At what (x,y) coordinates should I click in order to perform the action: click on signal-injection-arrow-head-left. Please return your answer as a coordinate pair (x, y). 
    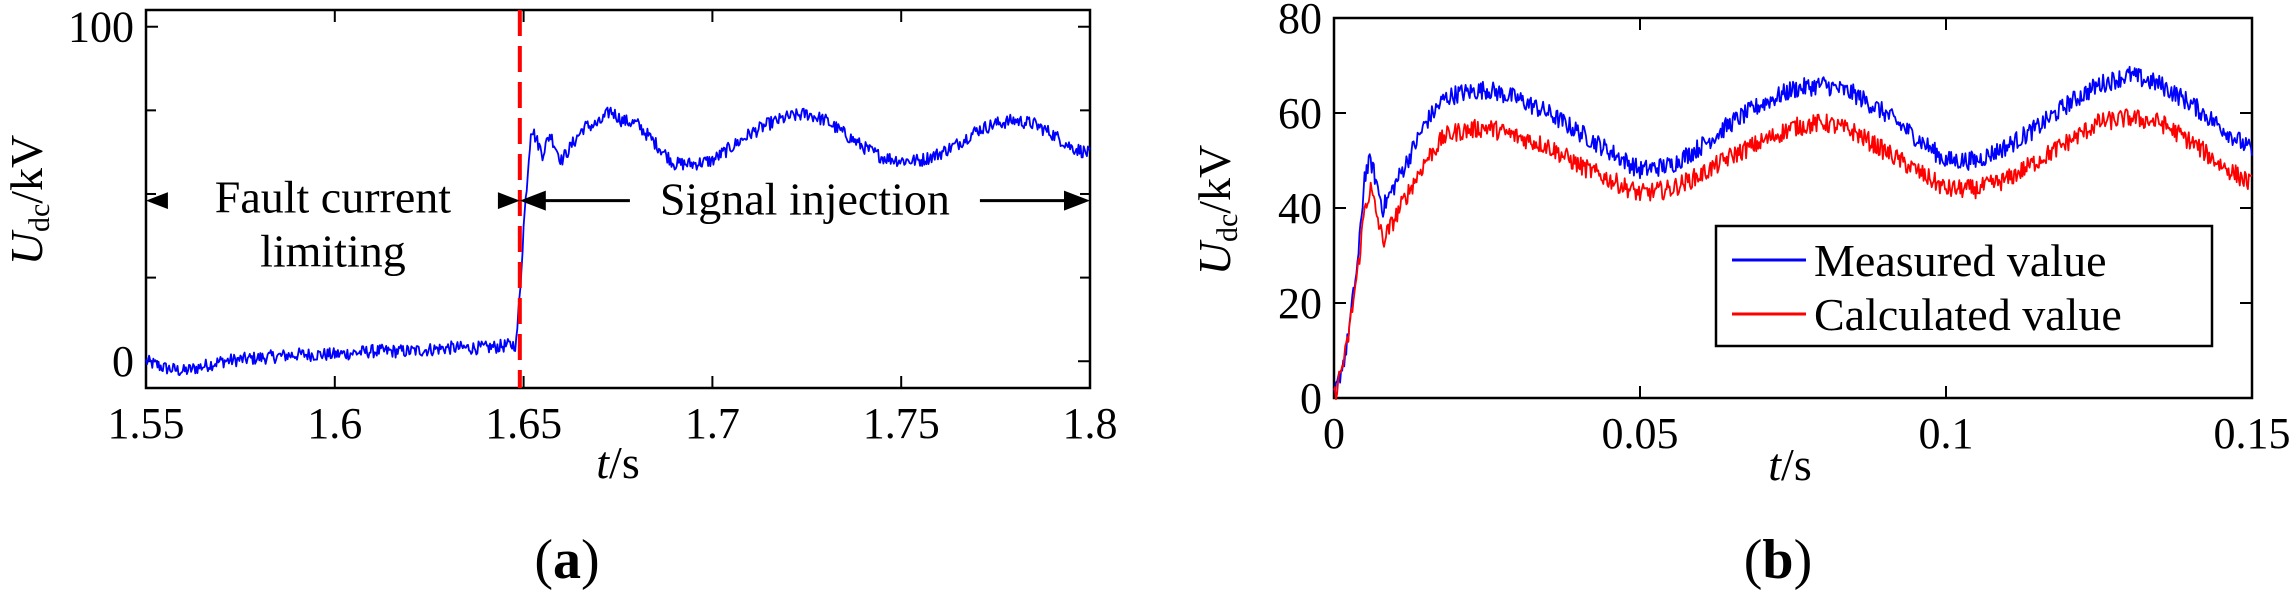
    Looking at the image, I should click on (532, 200).